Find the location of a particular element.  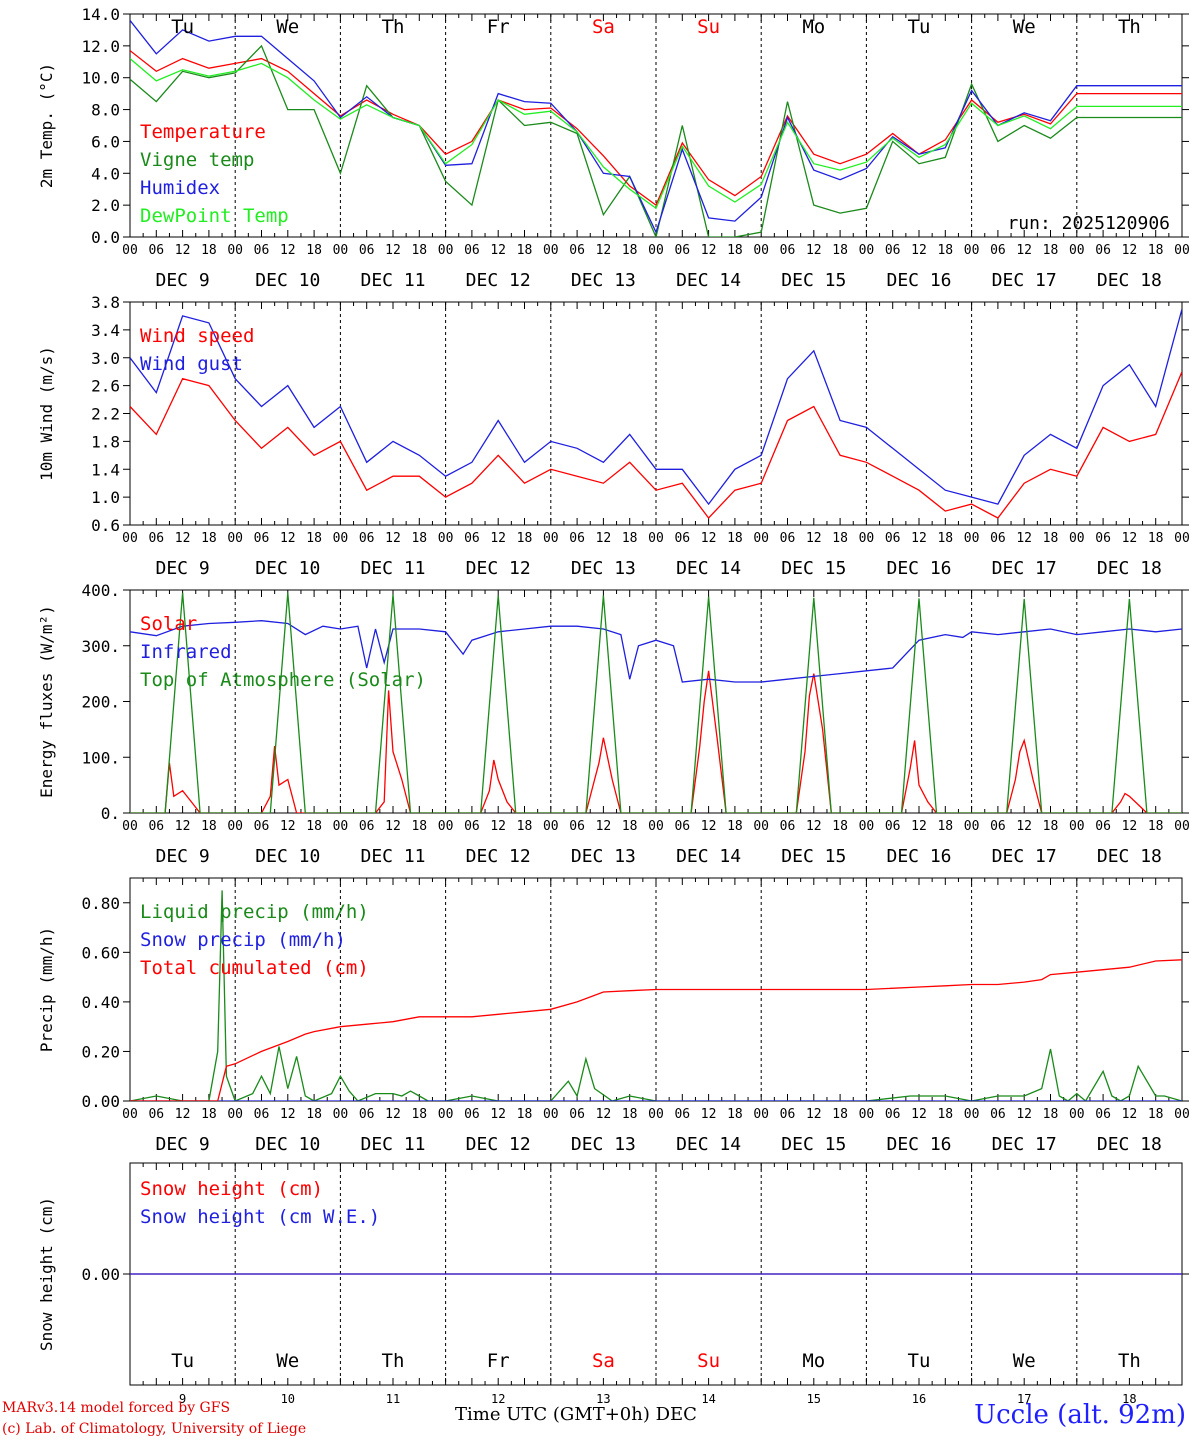

legend-entry: Total cumulated (cm) is located at coordinates (254, 968).